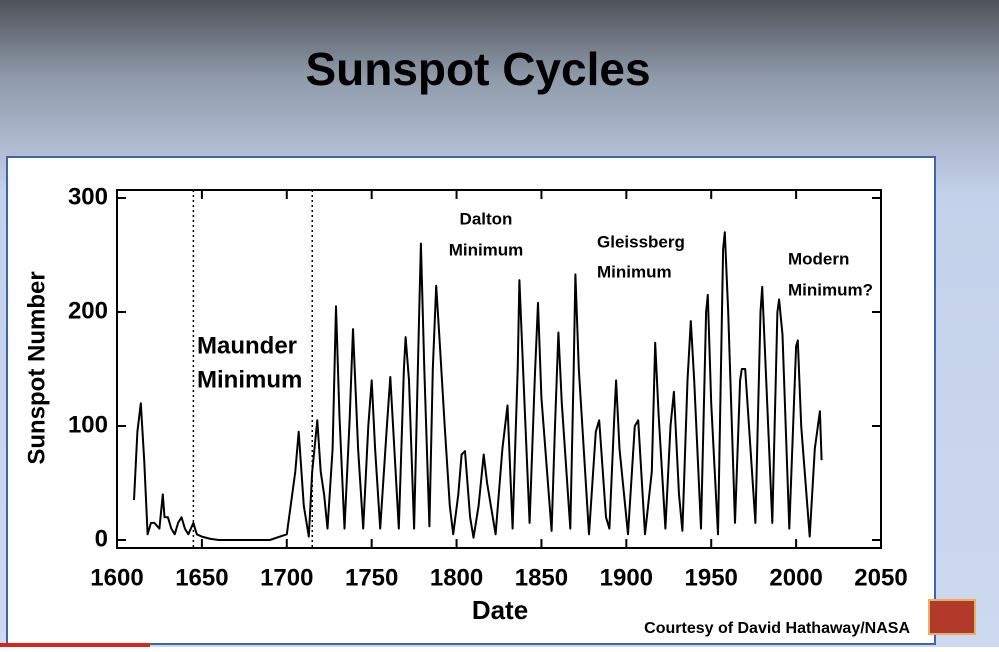 The image size is (999, 652). Describe the element at coordinates (36, 367) in the screenshot. I see `y-axis-label: Sunspot Number` at that location.